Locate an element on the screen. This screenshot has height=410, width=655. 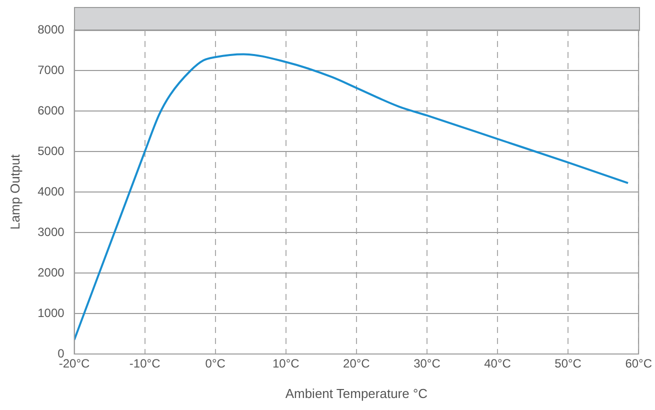
x-tick-label: 0°C is located at coordinates (215, 363).